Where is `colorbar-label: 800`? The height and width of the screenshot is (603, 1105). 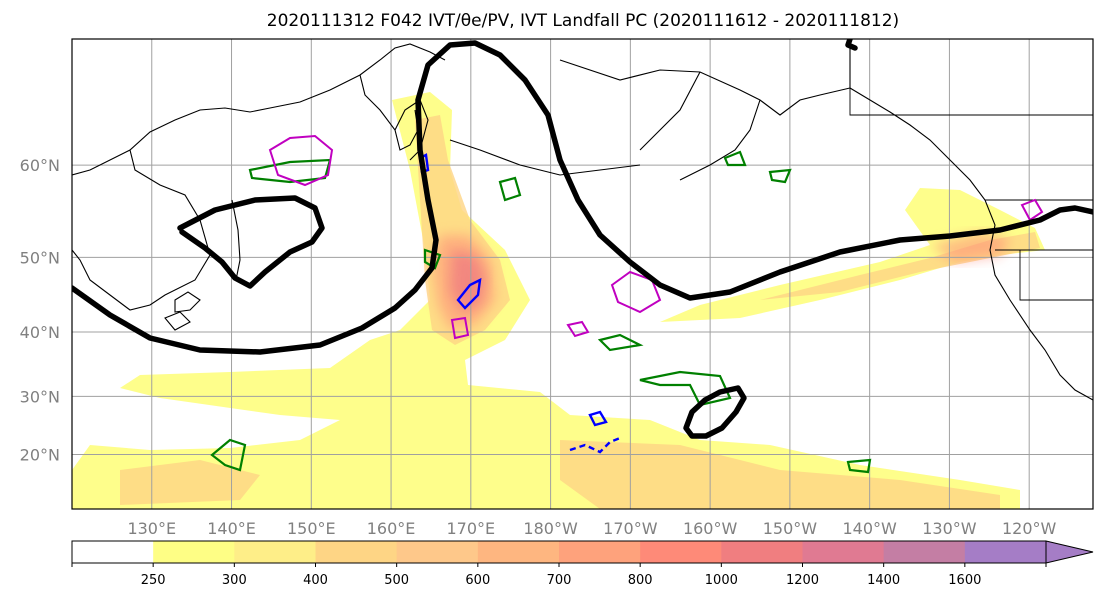
colorbar-label: 800 is located at coordinates (640, 580).